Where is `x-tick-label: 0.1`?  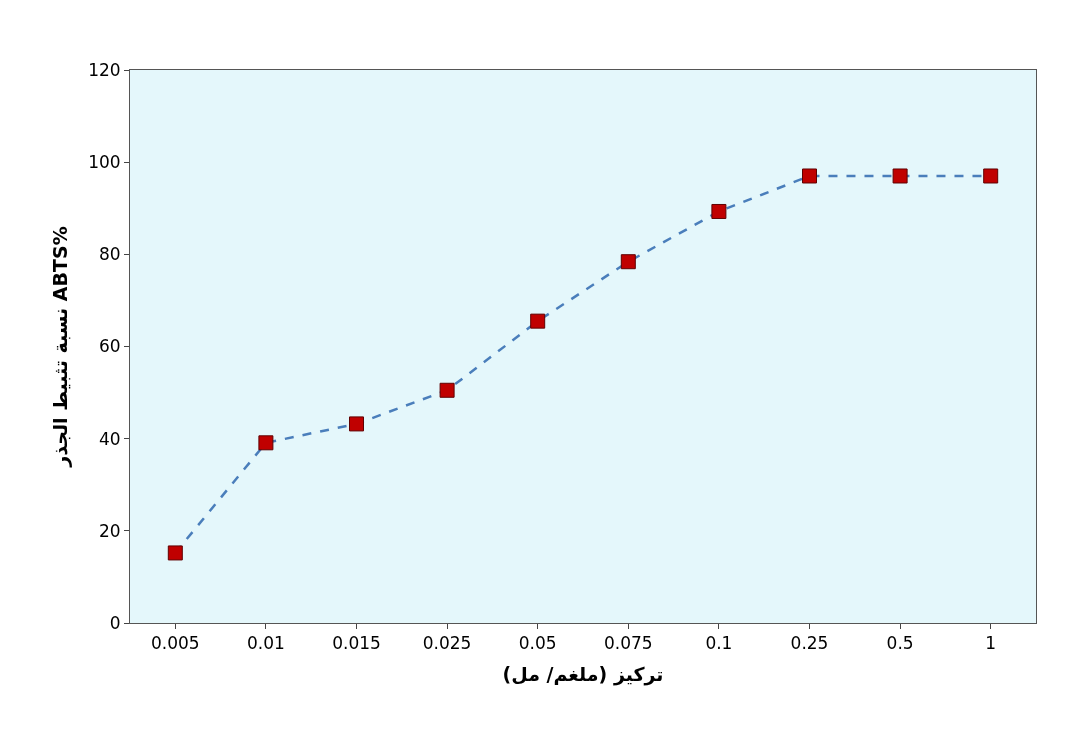 x-tick-label: 0.1 is located at coordinates (719, 643).